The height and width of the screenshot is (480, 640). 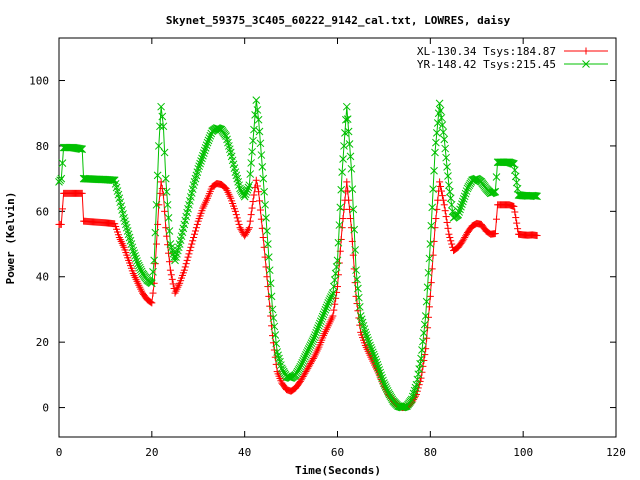 What do you see at coordinates (45, 408) in the screenshot?
I see `y-tick-label: 0` at bounding box center [45, 408].